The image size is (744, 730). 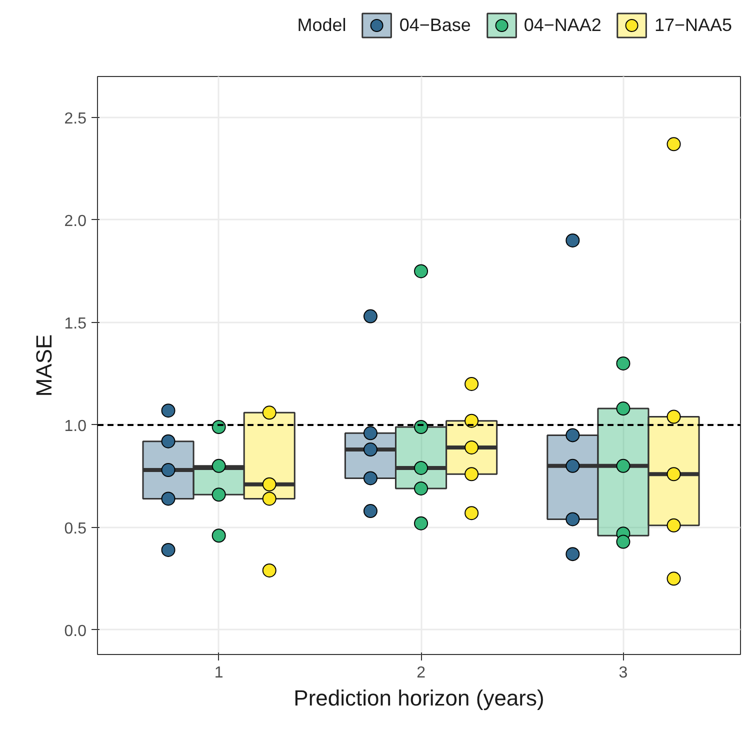 I want to click on y-tick-label: 2.5, so click(x=75, y=119).